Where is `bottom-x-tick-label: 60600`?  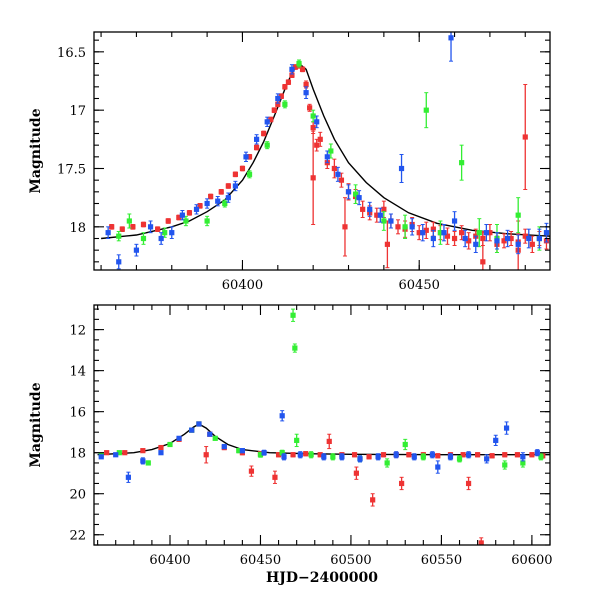 bottom-x-tick-label: 60600 is located at coordinates (531, 560).